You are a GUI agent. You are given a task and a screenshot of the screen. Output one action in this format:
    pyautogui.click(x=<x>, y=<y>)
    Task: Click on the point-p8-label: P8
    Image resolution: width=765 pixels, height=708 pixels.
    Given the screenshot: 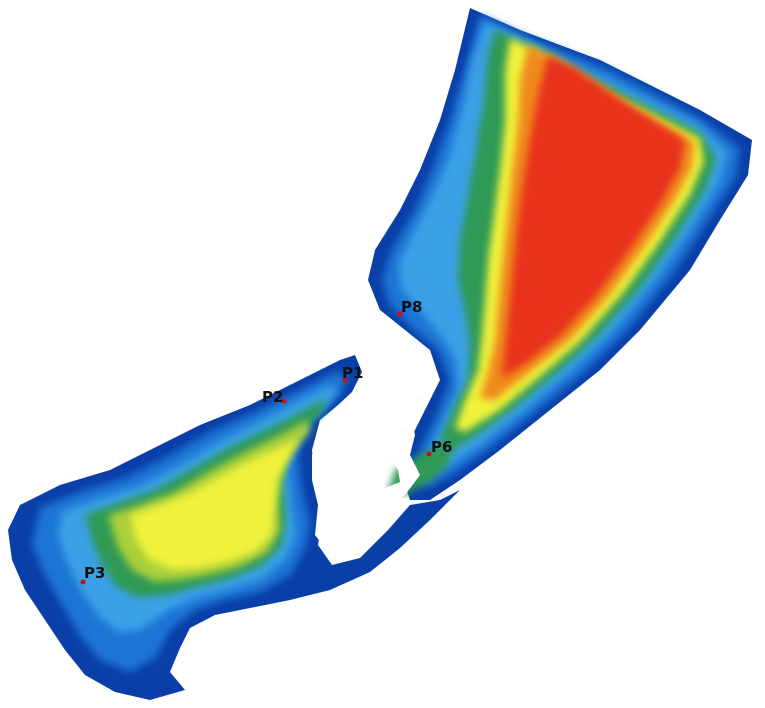 What is the action you would take?
    pyautogui.click(x=411, y=307)
    